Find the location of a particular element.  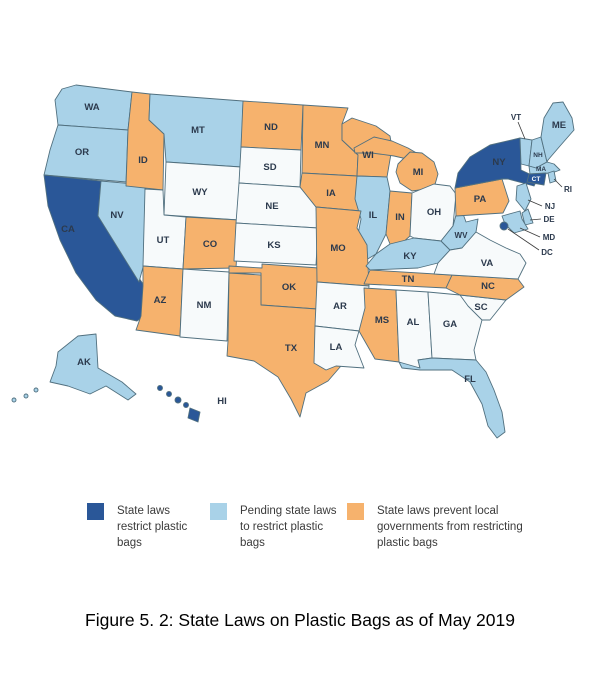

leader-line-dc is located at coordinates (523, 239).